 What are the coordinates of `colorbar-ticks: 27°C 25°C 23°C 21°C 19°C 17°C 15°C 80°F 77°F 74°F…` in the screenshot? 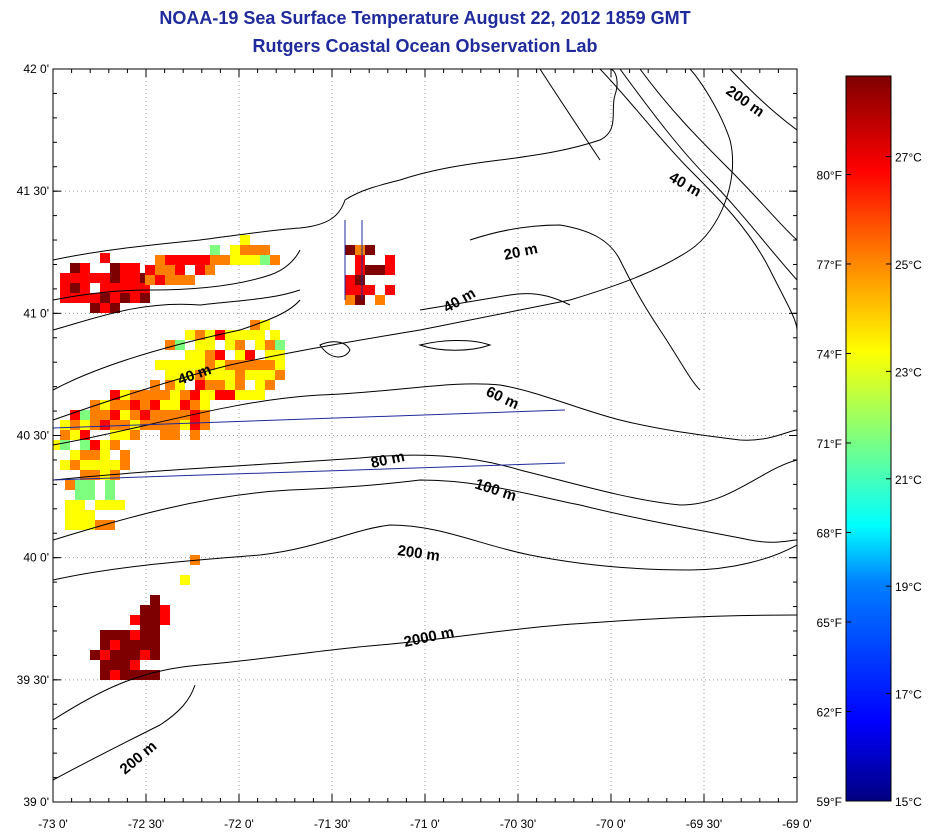 It's located at (870, 480).